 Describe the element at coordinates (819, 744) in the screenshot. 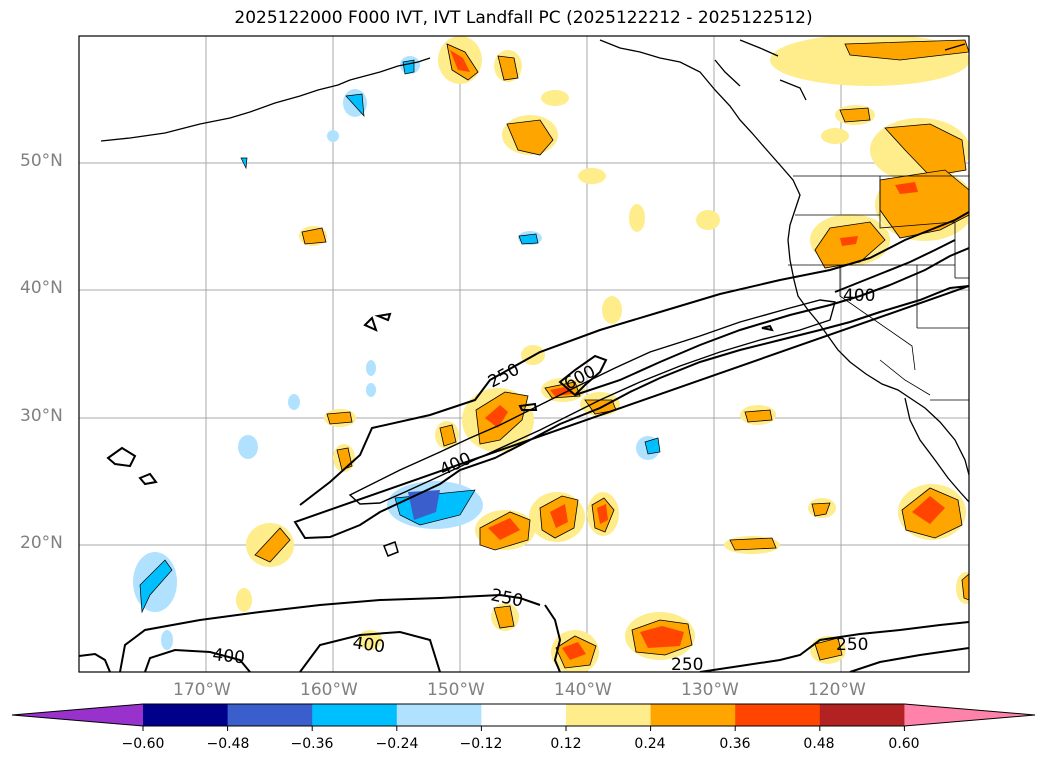

I see `colorbar-tick-label: 0.48` at that location.